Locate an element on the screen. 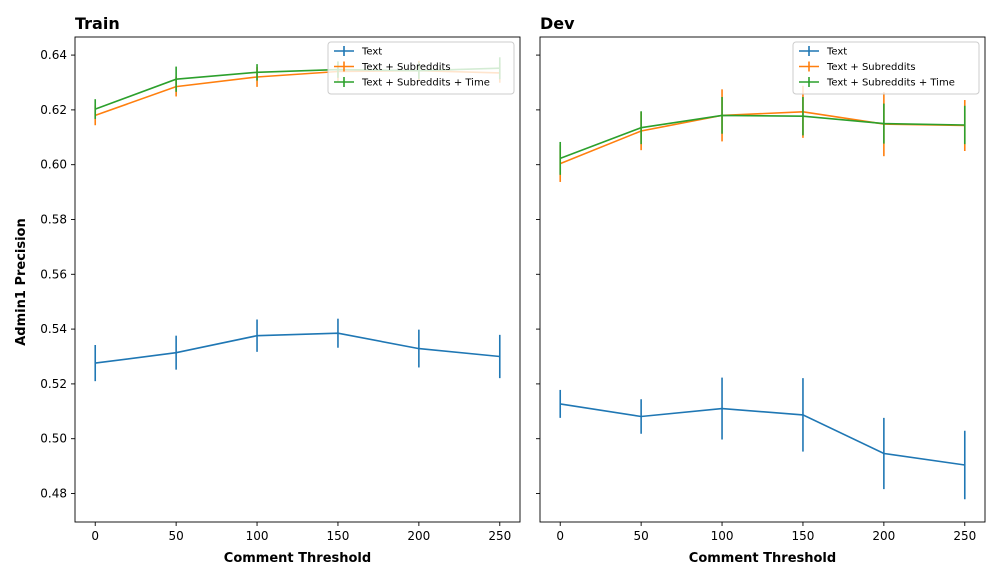 The height and width of the screenshot is (580, 1000). panel-train-x-tick-label: 200 is located at coordinates (418, 536).